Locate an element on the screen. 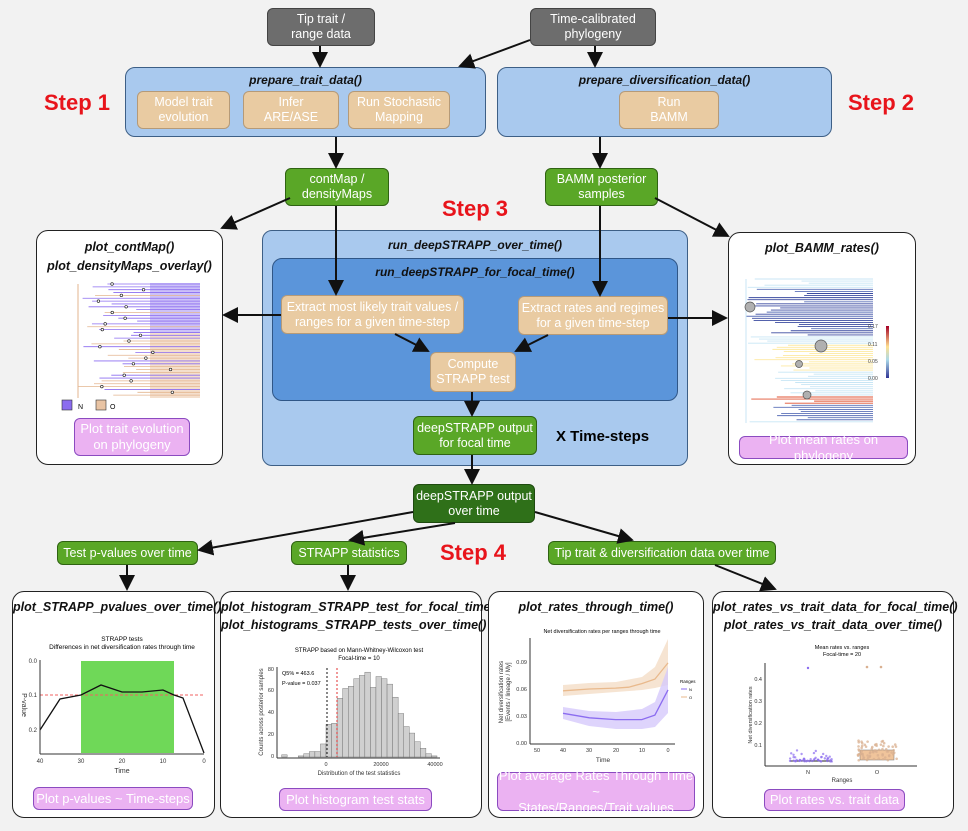 Image resolution: width=968 pixels, height=831 pixels. step-1-label: Step 1 is located at coordinates (77, 102).